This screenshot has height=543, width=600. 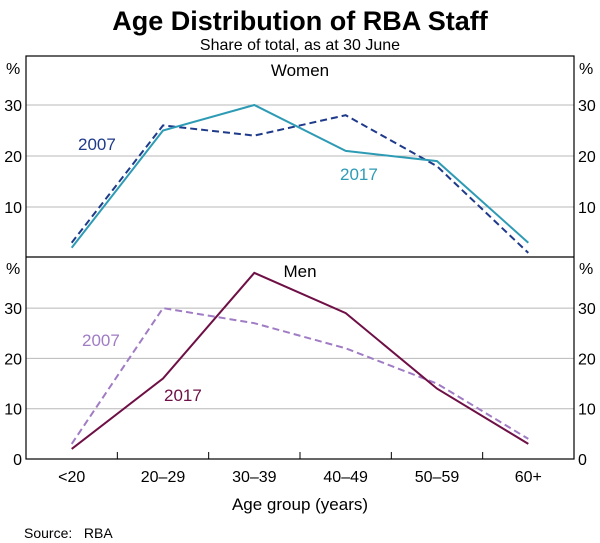 I want to click on x-tick-label-4: 50–59, so click(x=437, y=477).